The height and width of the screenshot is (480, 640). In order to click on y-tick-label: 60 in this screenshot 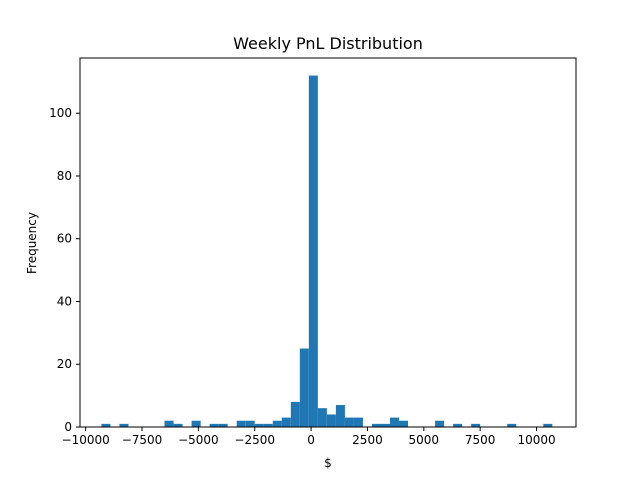, I will do `click(64, 239)`.